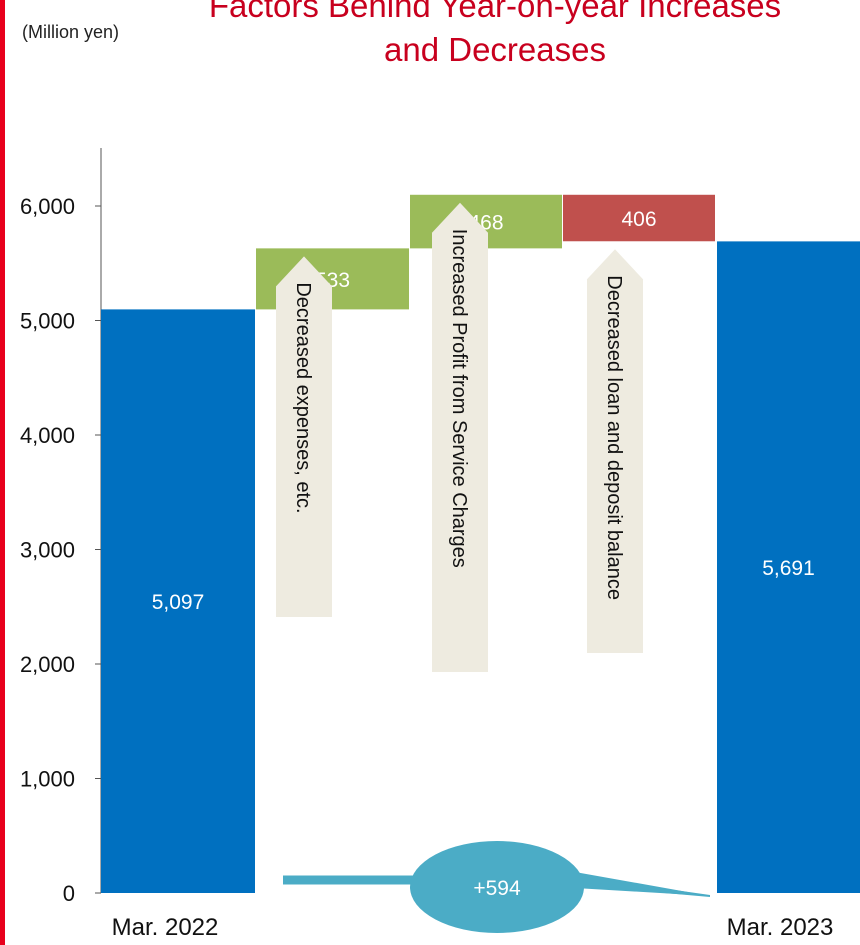  I want to click on change-ellipse, so click(497, 887).